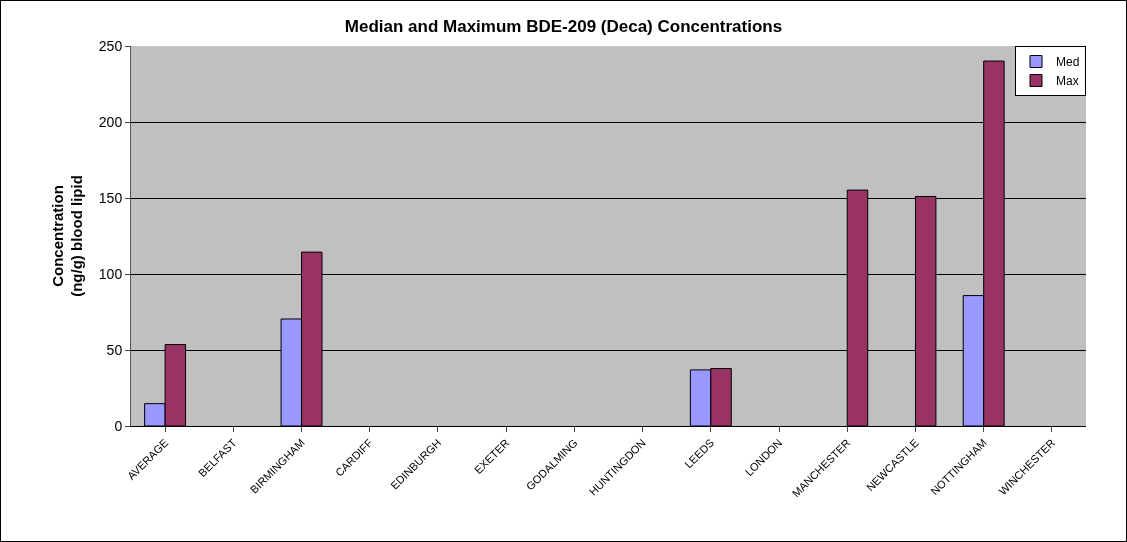 The height and width of the screenshot is (542, 1127). What do you see at coordinates (110, 45) in the screenshot?
I see `y-tick-label: 250` at bounding box center [110, 45].